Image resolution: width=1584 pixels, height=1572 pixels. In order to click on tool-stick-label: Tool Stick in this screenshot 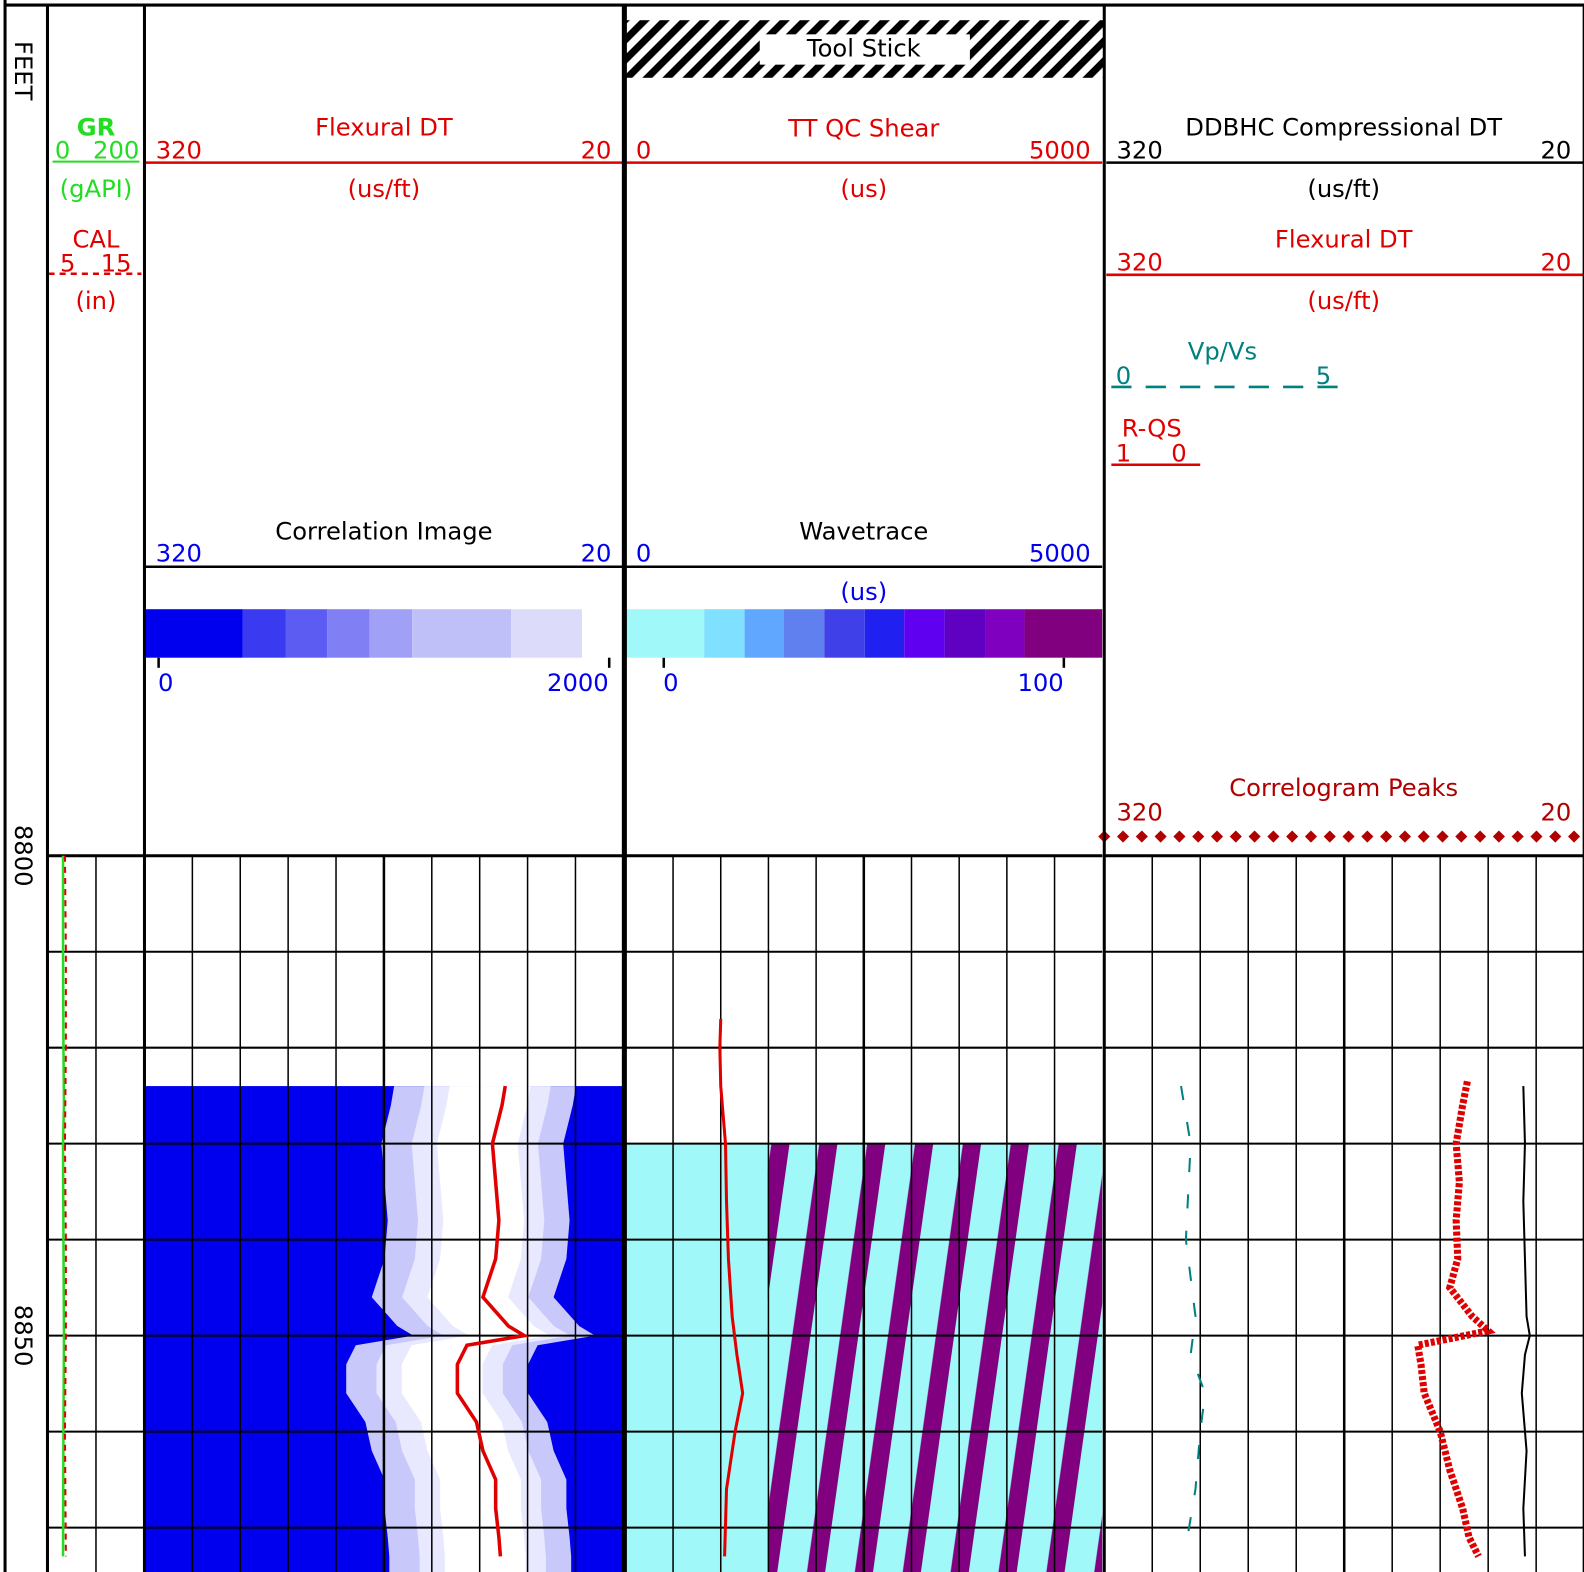, I will do `click(863, 48)`.